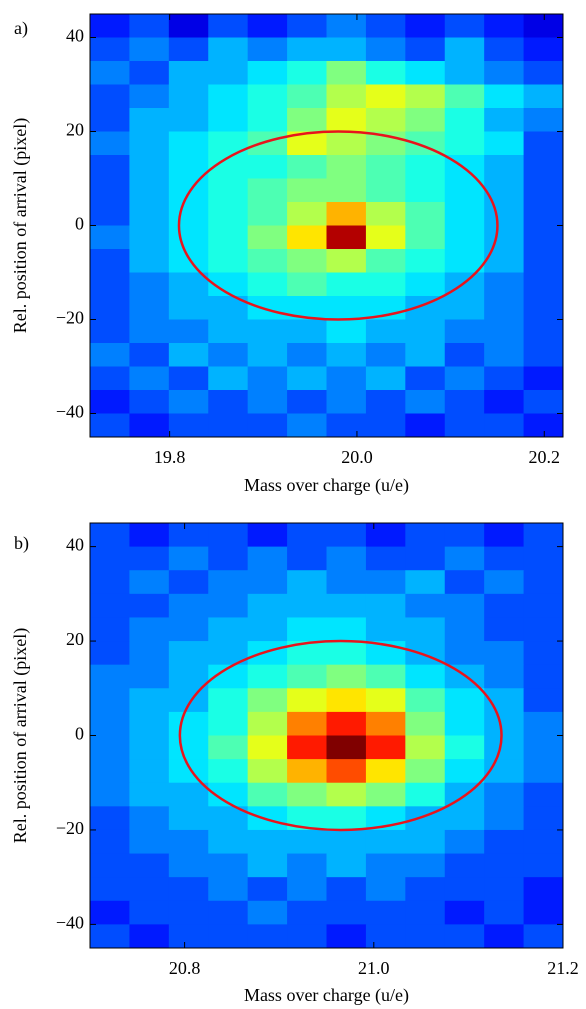 This screenshot has height=1009, width=586. What do you see at coordinates (374, 968) in the screenshot?
I see `x-tick-label: 21.0` at bounding box center [374, 968].